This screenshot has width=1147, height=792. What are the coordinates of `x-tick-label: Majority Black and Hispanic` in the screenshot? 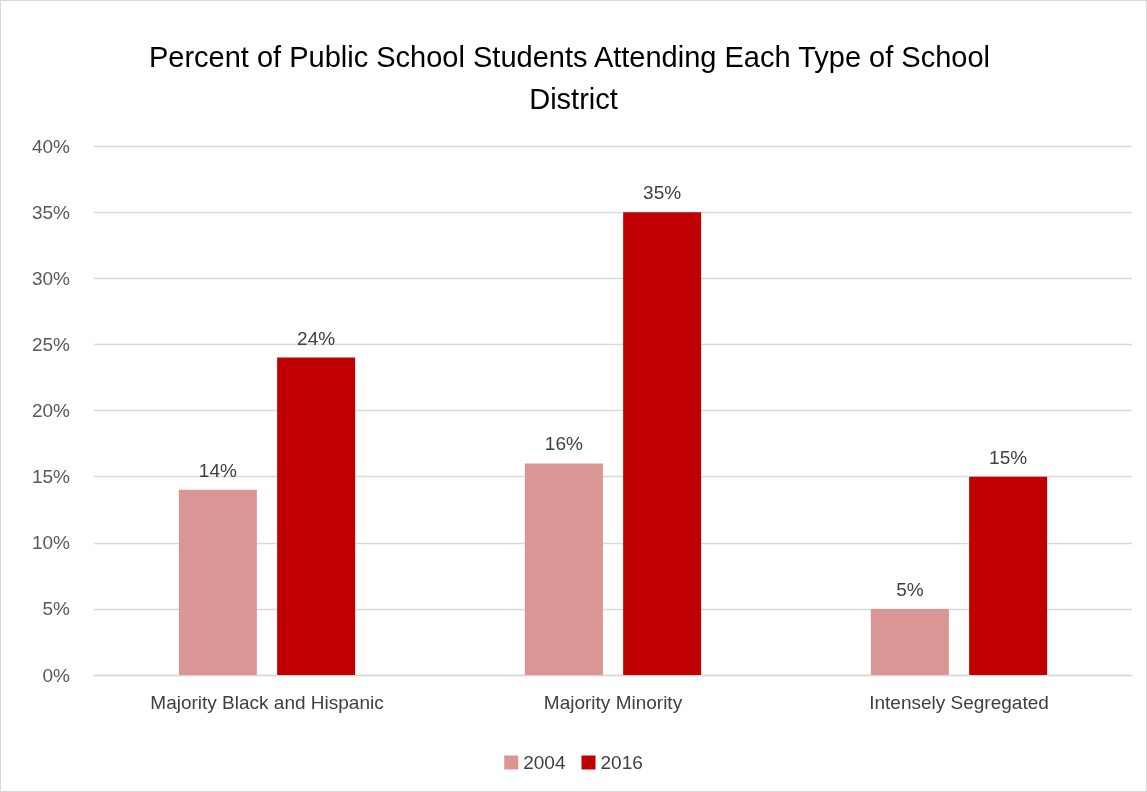 It's located at (267, 702).